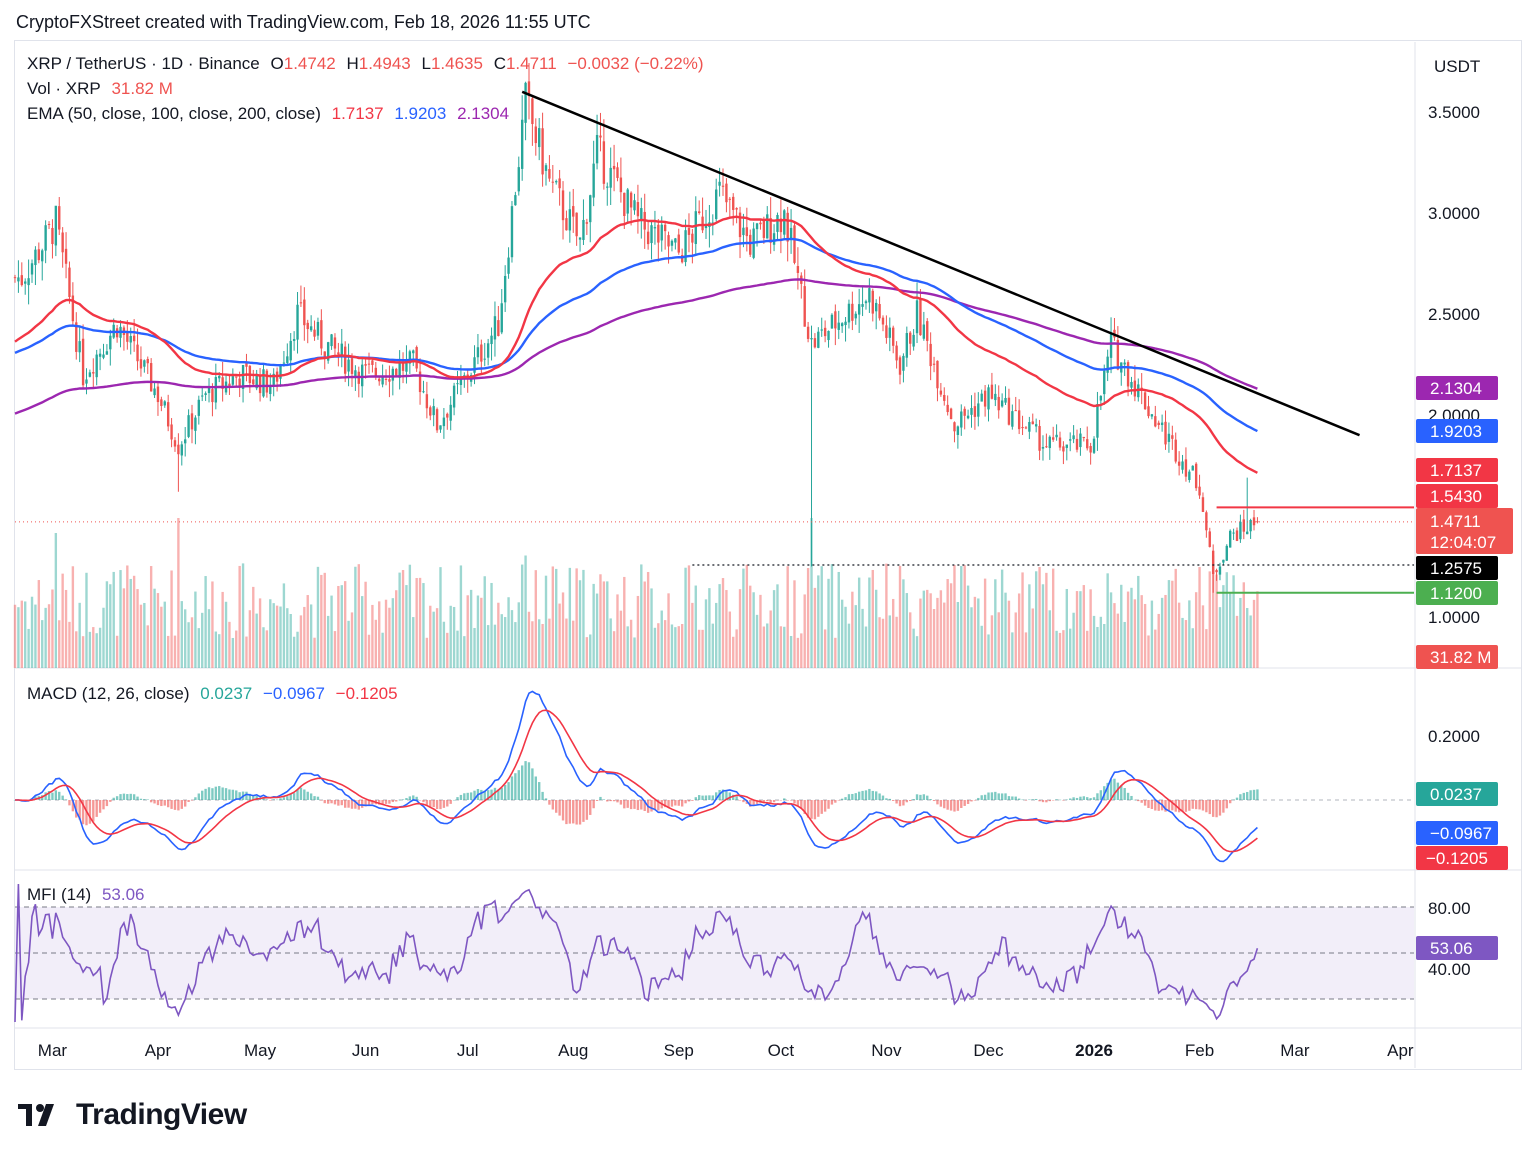  What do you see at coordinates (143, 63) in the screenshot?
I see `symbol-label: XRP / TetherUS · 1D · Binance` at bounding box center [143, 63].